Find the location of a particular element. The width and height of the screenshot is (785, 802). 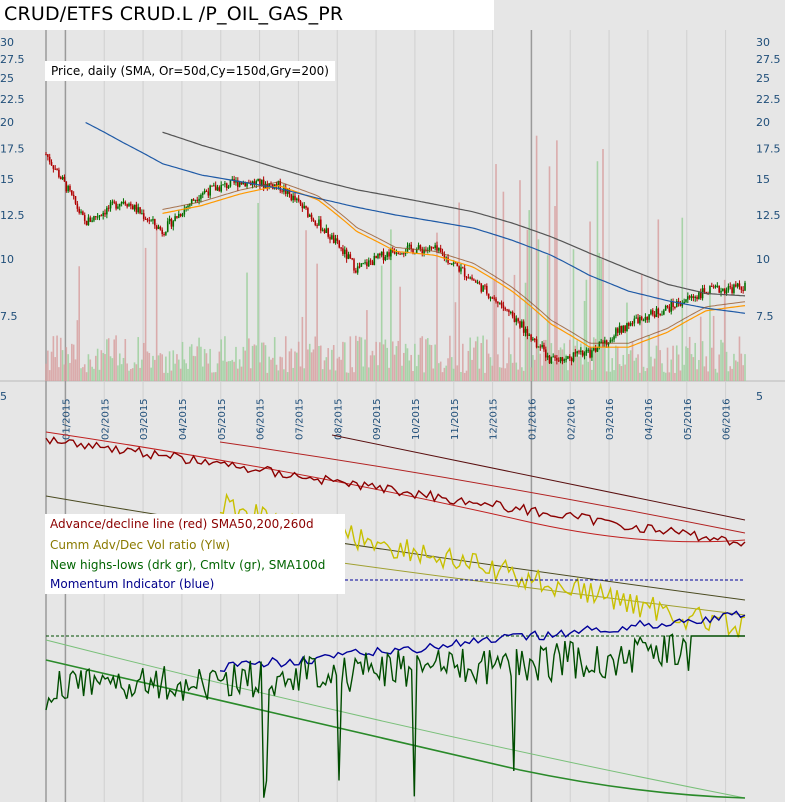

momentum-line is located at coordinates (482, 641).